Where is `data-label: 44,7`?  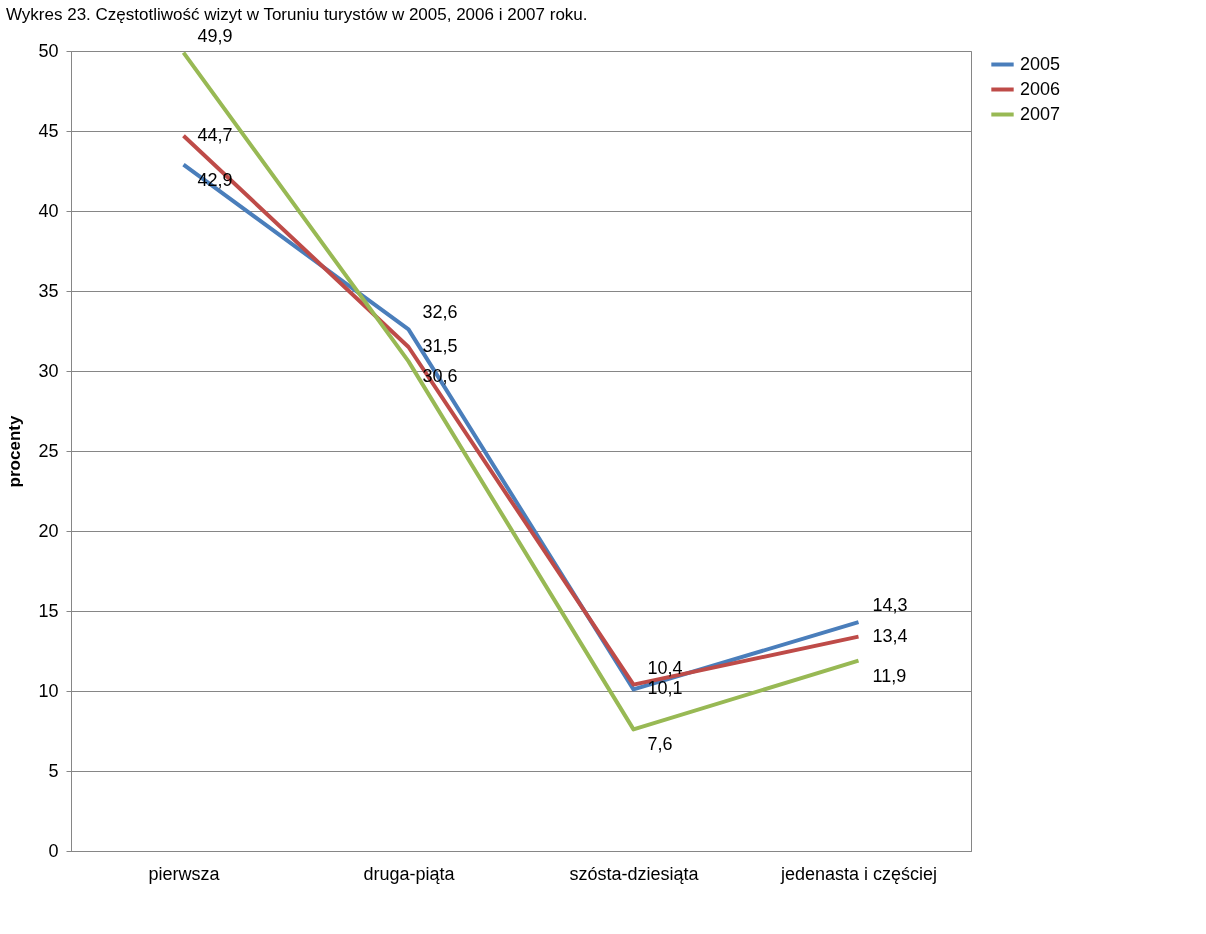
data-label: 44,7 is located at coordinates (215, 134).